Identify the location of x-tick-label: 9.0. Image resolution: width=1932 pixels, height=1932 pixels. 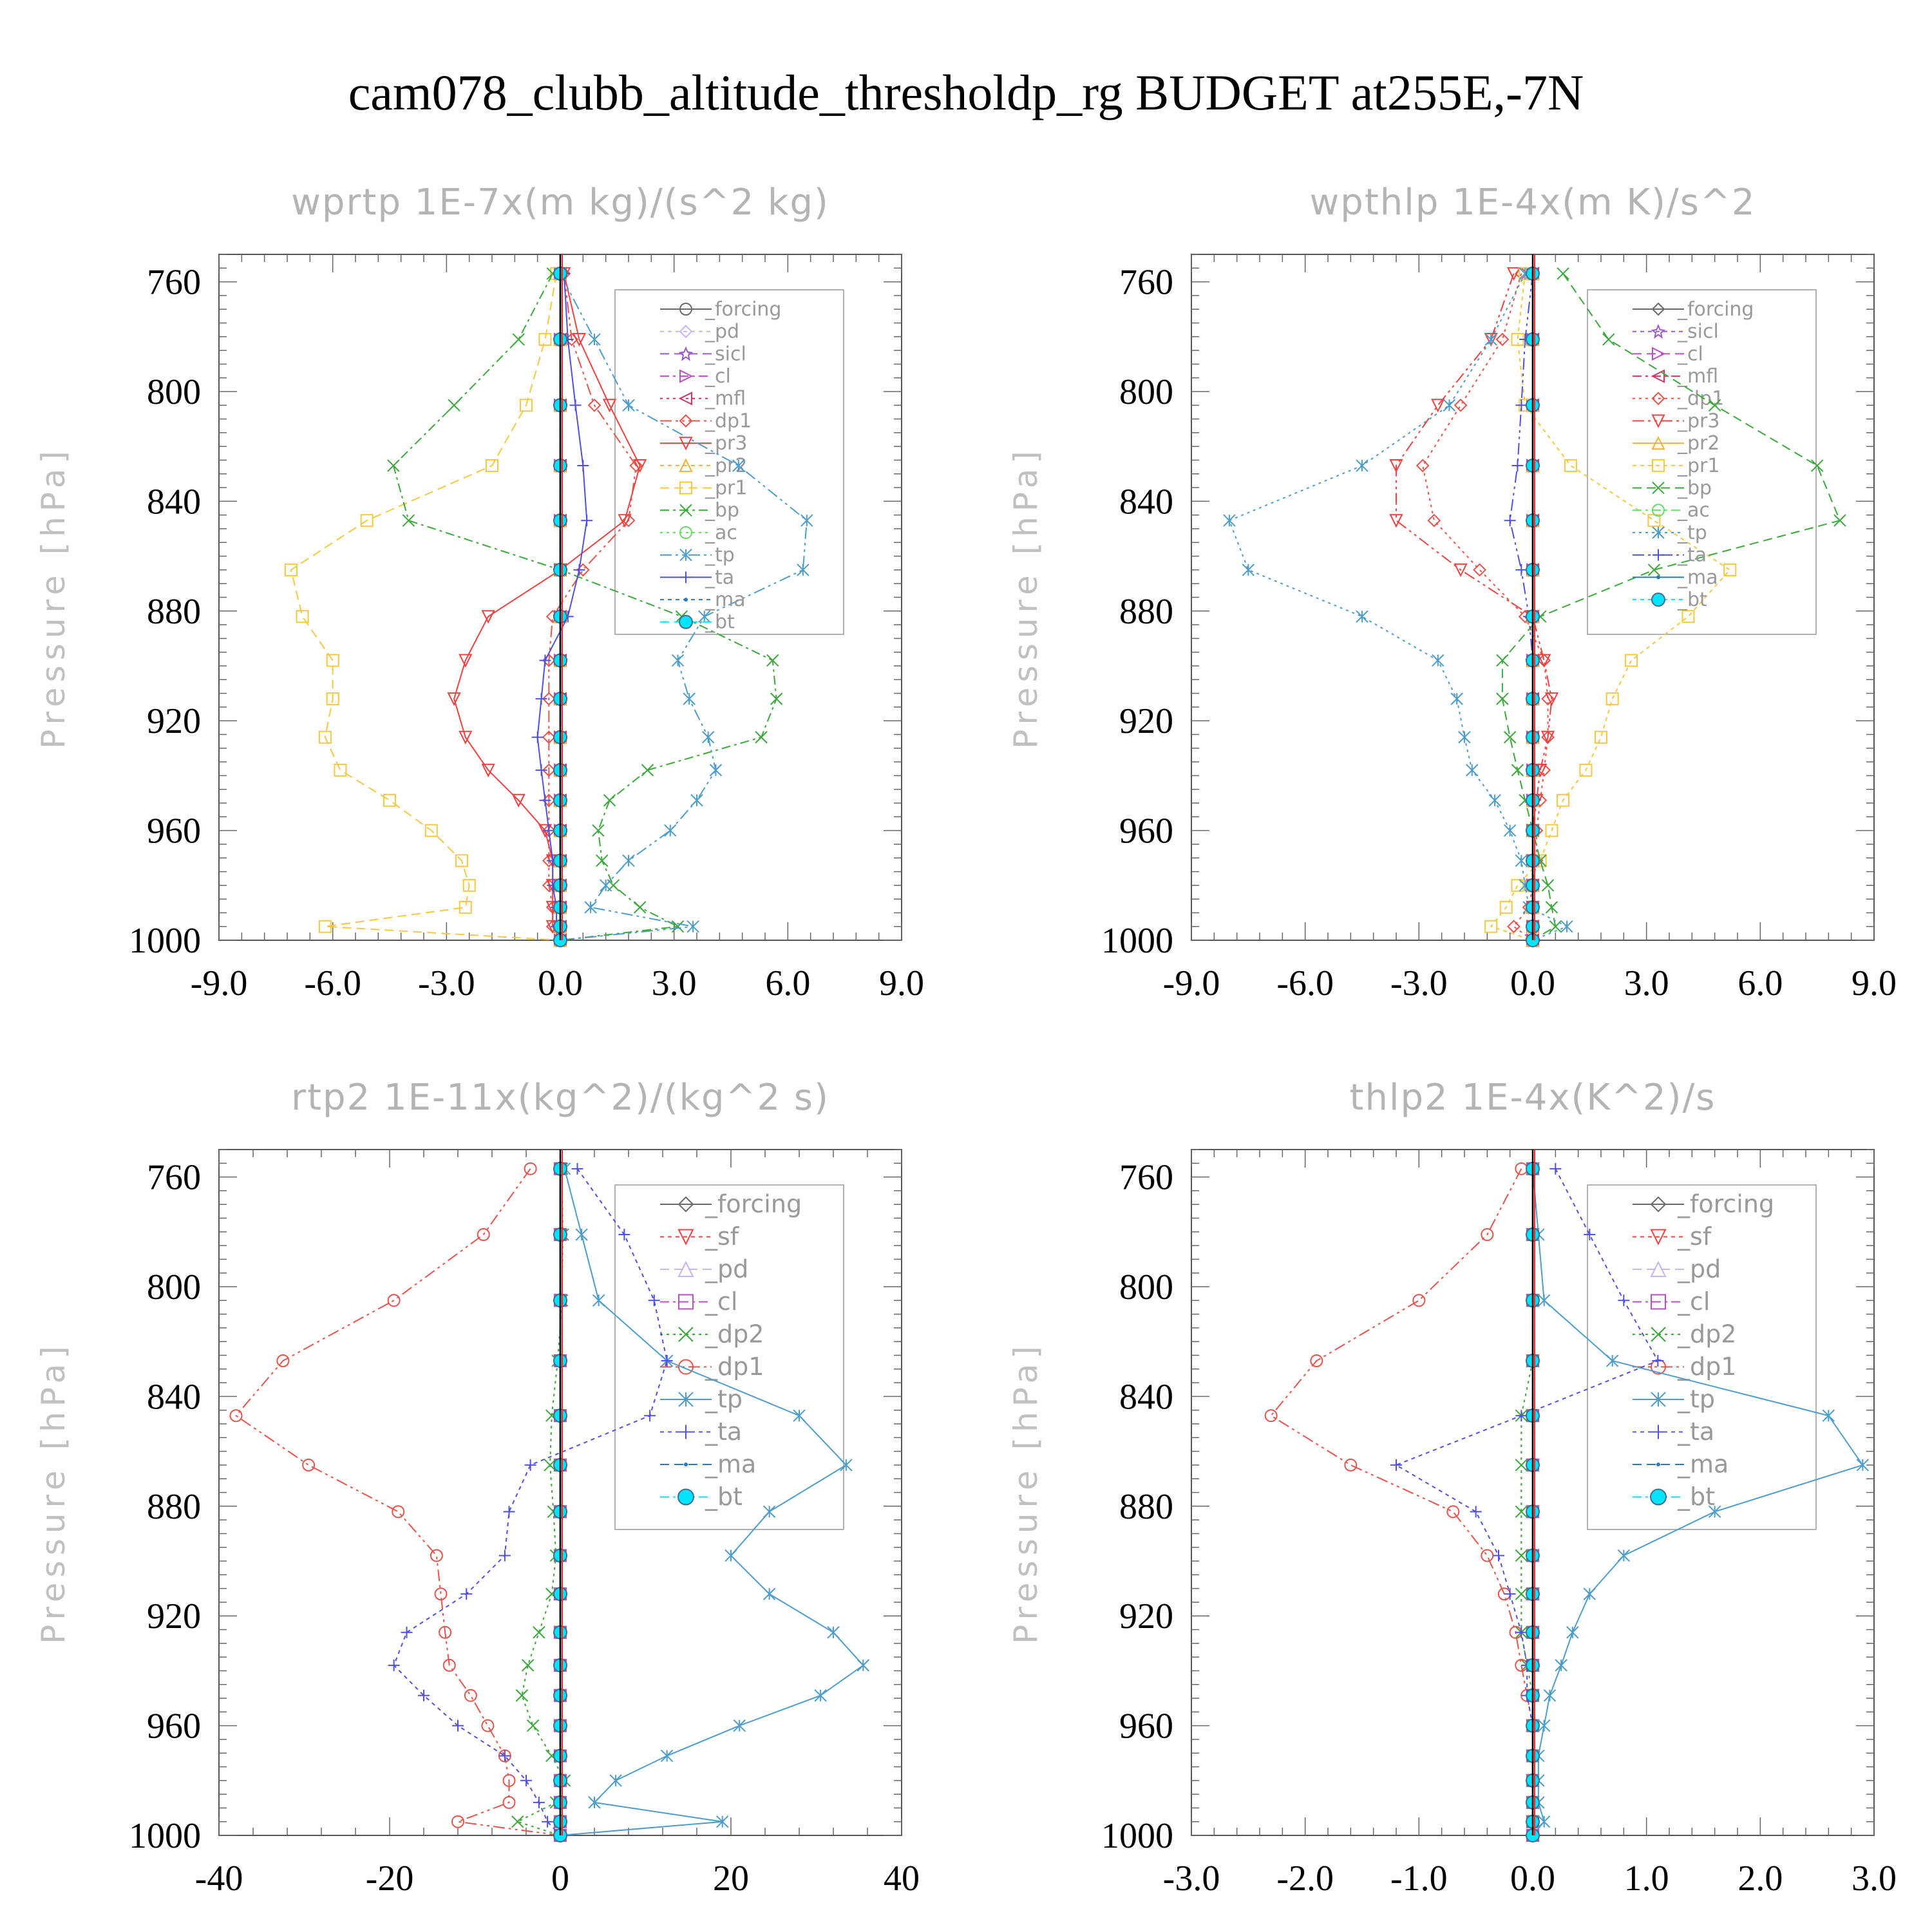
(1874, 983).